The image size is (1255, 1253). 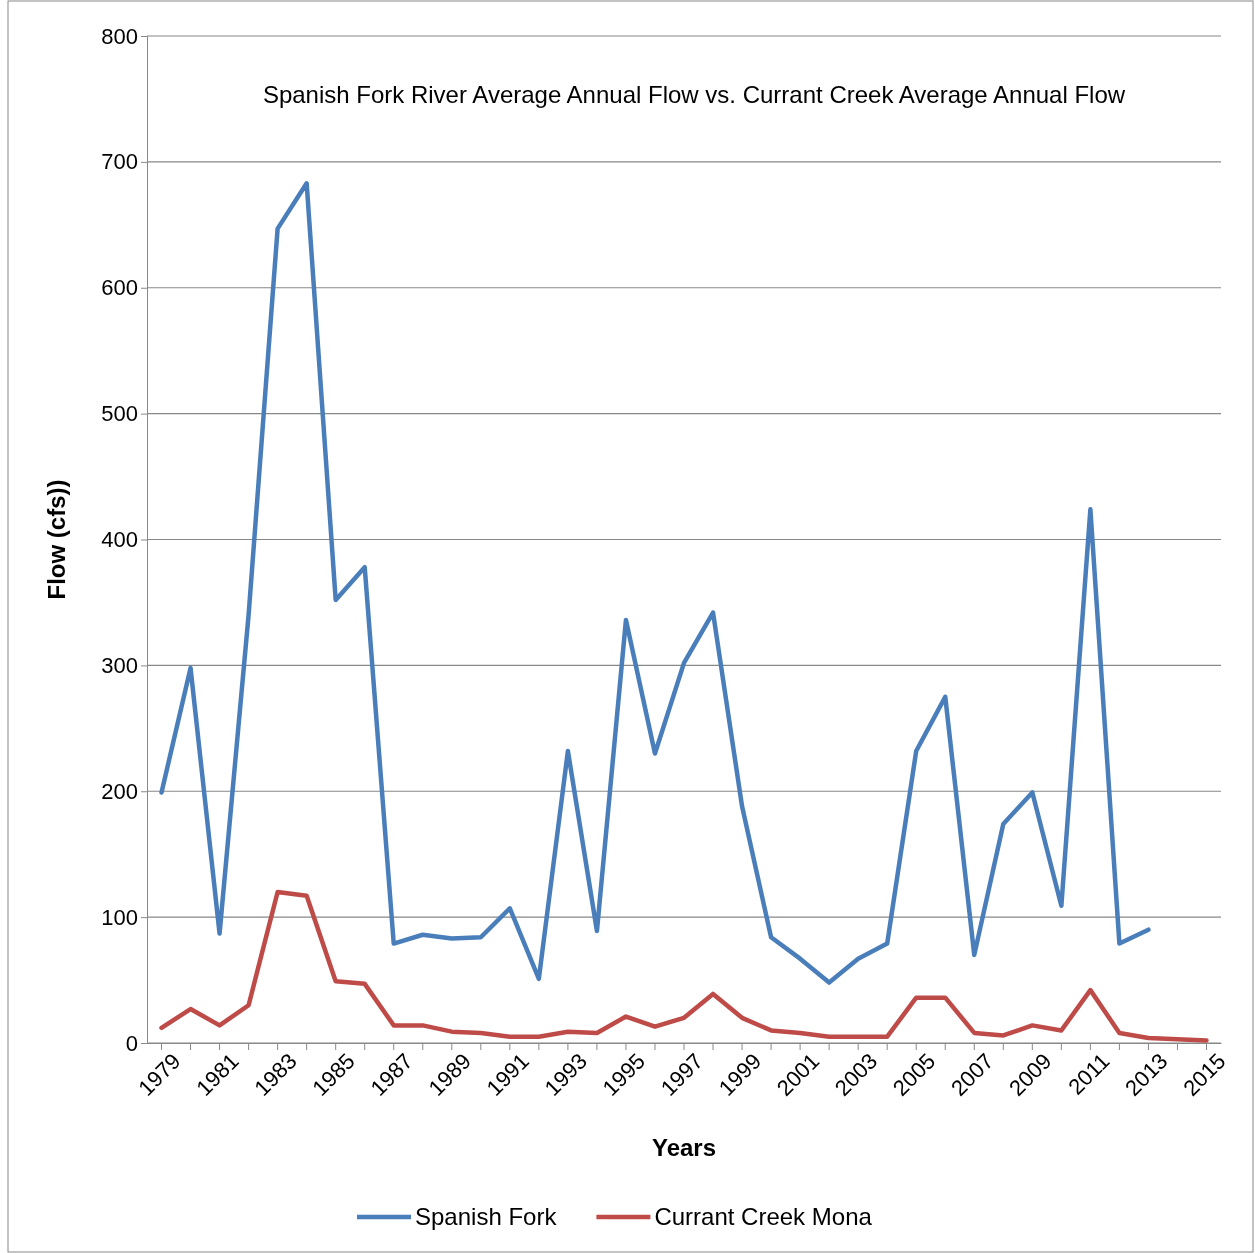 What do you see at coordinates (119, 540) in the screenshot?
I see `y-tick-label: 400` at bounding box center [119, 540].